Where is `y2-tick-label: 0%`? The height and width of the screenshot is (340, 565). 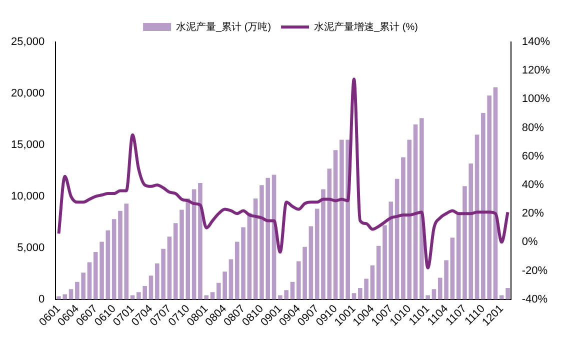
y2-tick-label: 0% is located at coordinates (530, 242).